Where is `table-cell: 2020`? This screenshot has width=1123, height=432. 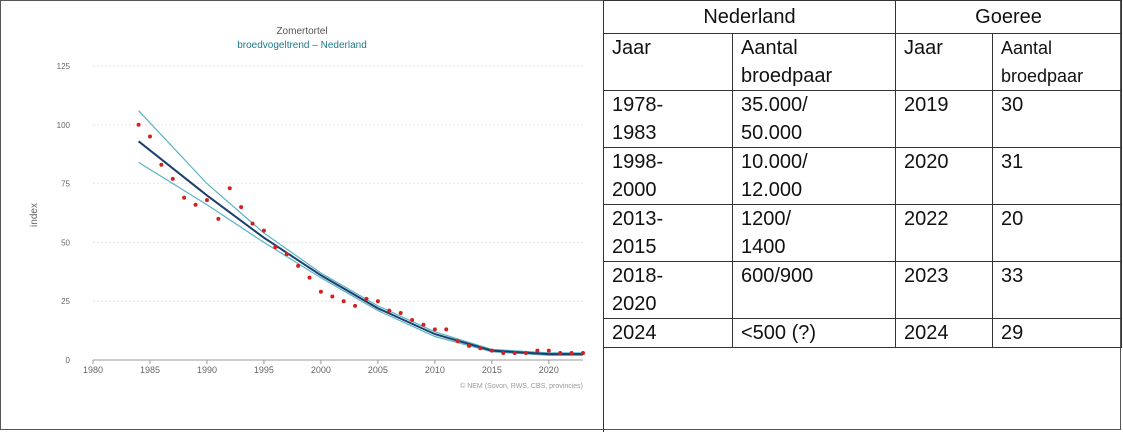 table-cell: 2020 is located at coordinates (944, 176).